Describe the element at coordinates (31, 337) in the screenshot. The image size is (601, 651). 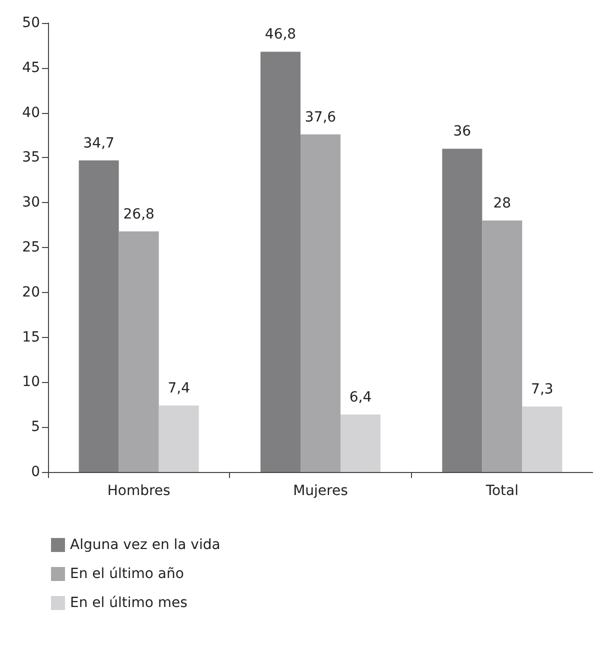
I see `y-tick-label: 15` at that location.